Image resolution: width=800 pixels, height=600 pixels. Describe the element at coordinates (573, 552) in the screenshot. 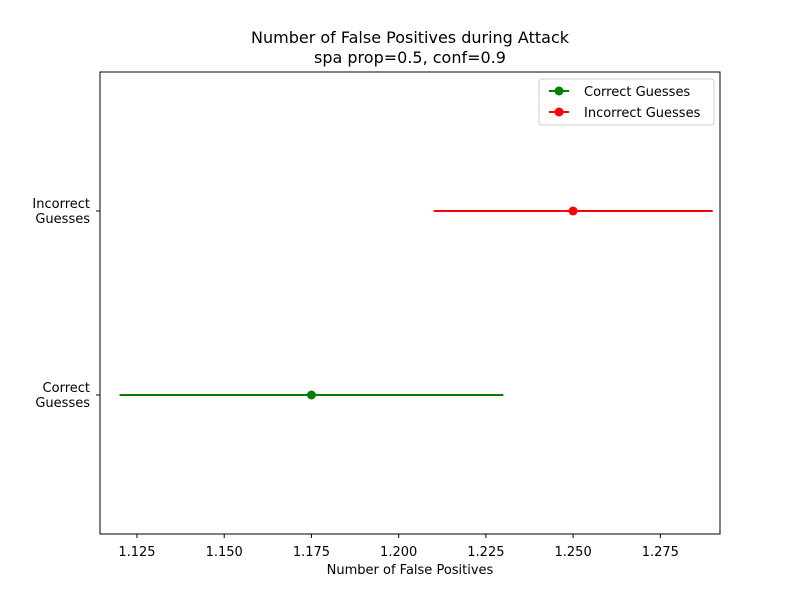

I see `x-tick-label: 1.250` at that location.